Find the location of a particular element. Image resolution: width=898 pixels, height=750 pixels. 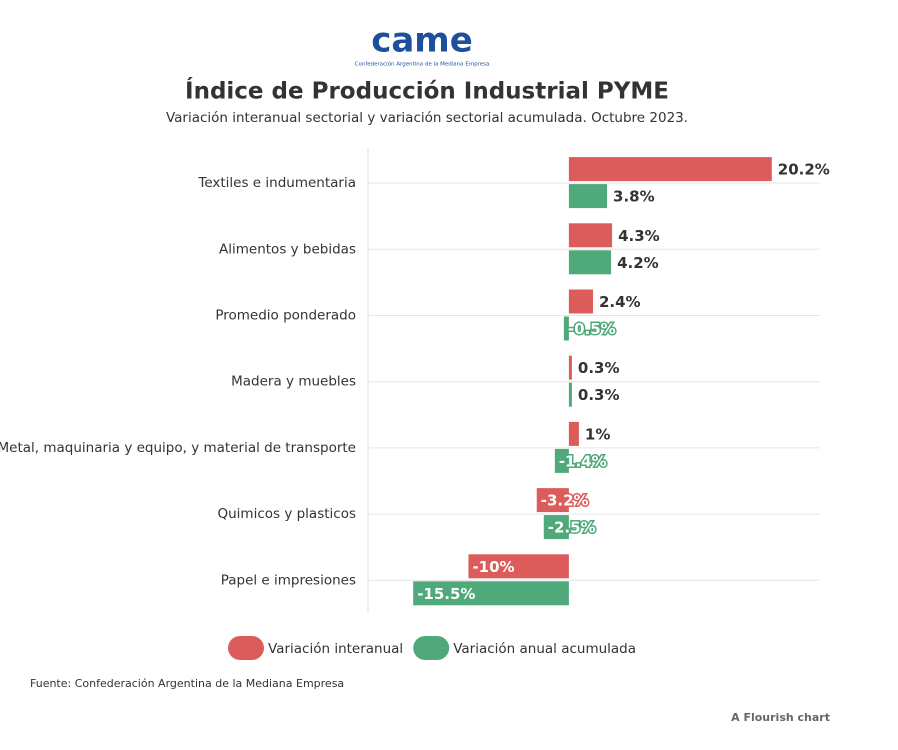

legend-label: Variación interanual is located at coordinates (335, 649).